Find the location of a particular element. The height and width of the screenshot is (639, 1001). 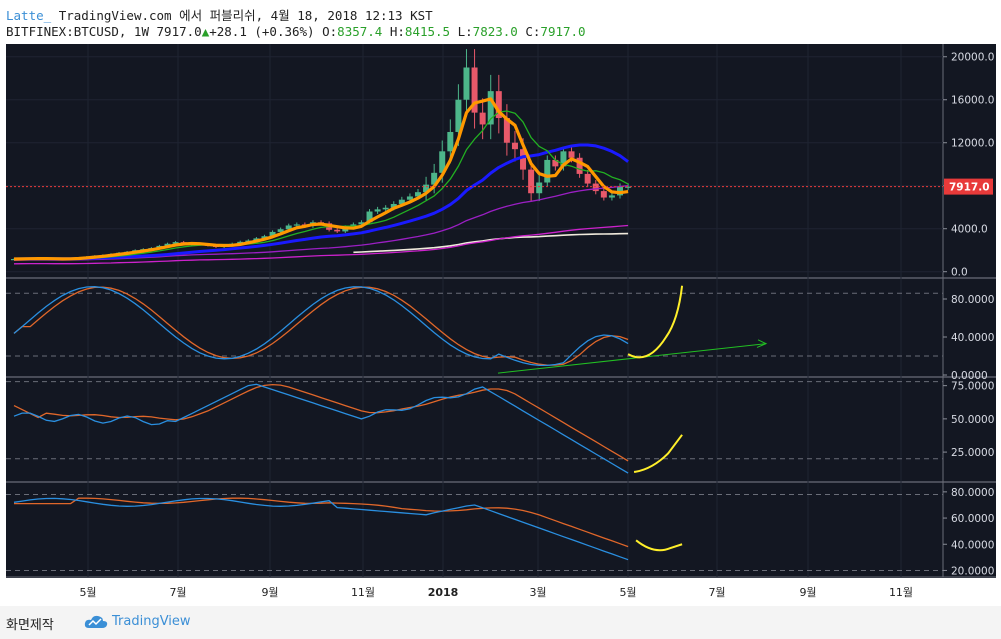

up-arrow-icon: ▲ is located at coordinates (205, 31).